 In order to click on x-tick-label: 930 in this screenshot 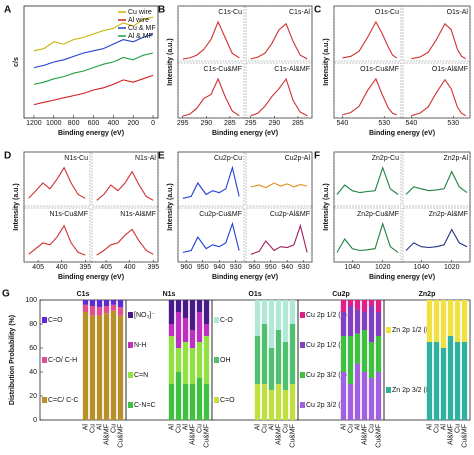, I will do `click(236, 267)`.